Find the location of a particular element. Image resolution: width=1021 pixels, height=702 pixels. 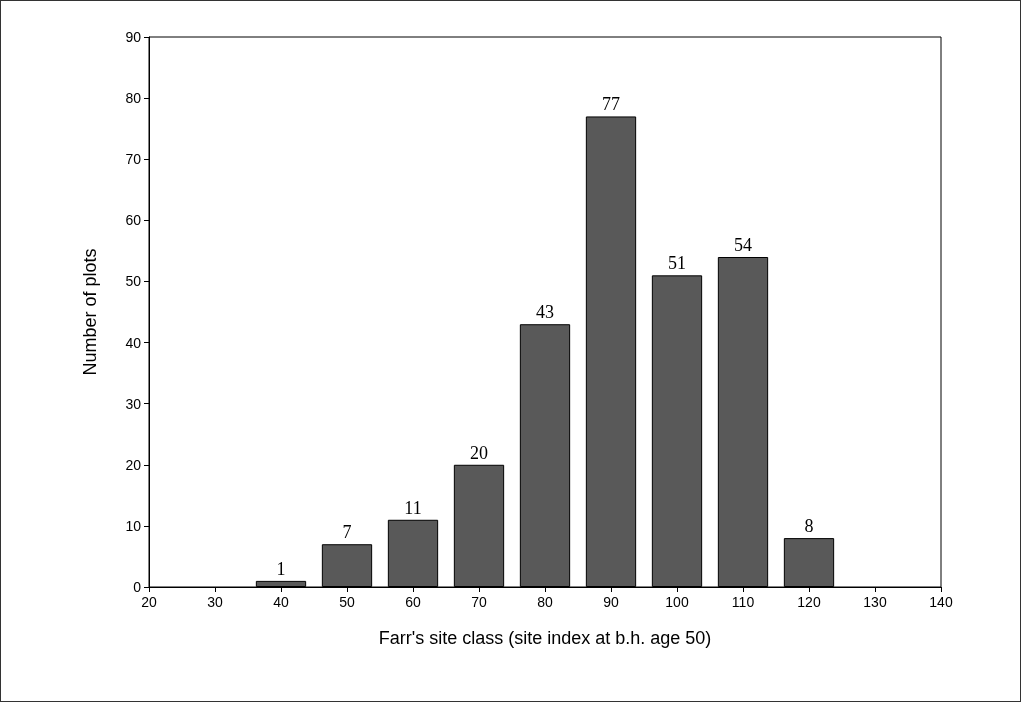

data-label: 20 is located at coordinates (479, 452).